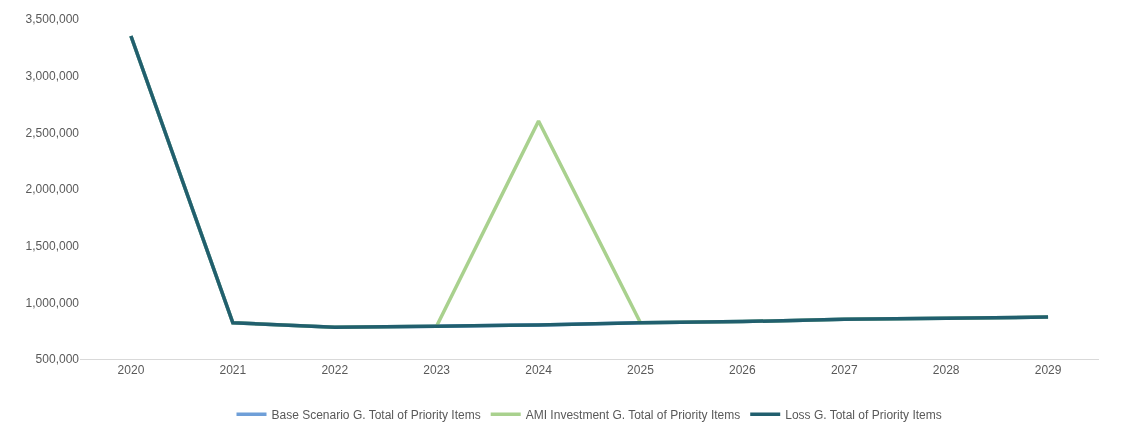 The height and width of the screenshot is (441, 1129). I want to click on x-tick-label: 2029, so click(1048, 370).